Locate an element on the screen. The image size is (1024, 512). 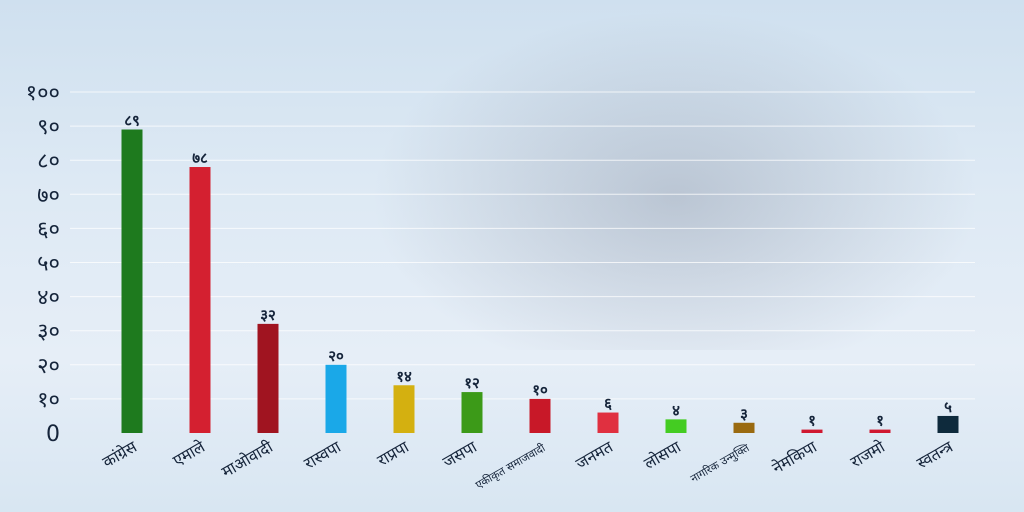
x-tick-label: एकीकृत समाजवादी is located at coordinates (510, 466).